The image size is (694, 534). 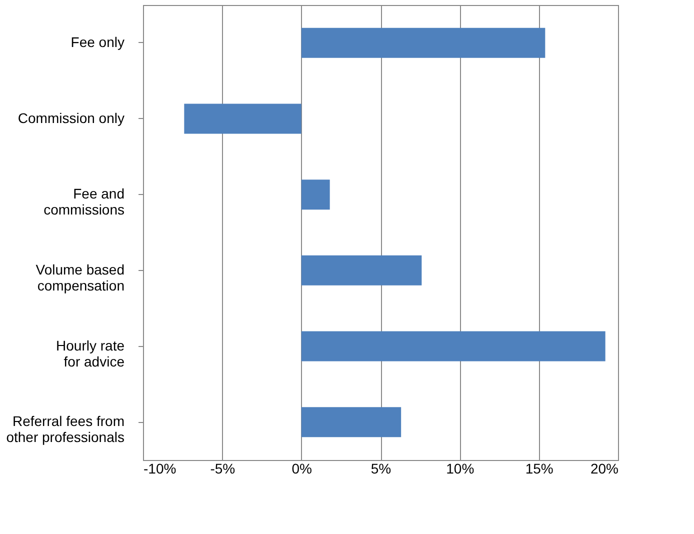 I want to click on y-tick-label: Commission only, so click(x=71, y=118).